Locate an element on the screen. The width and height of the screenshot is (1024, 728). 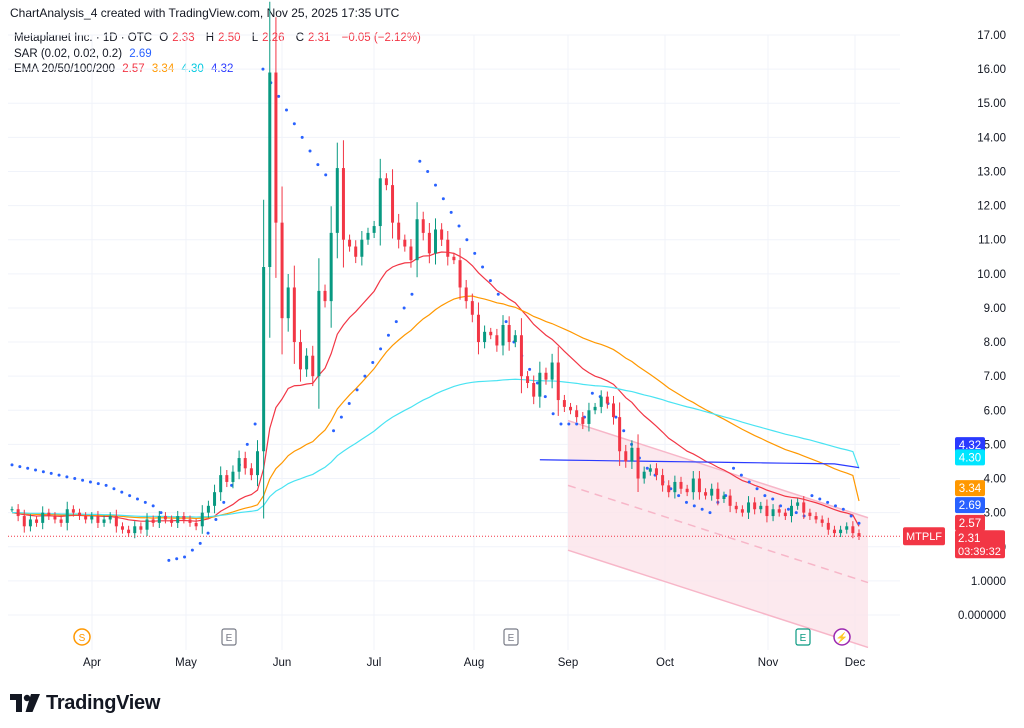
last-price-label: 2.31 is located at coordinates (969, 539).